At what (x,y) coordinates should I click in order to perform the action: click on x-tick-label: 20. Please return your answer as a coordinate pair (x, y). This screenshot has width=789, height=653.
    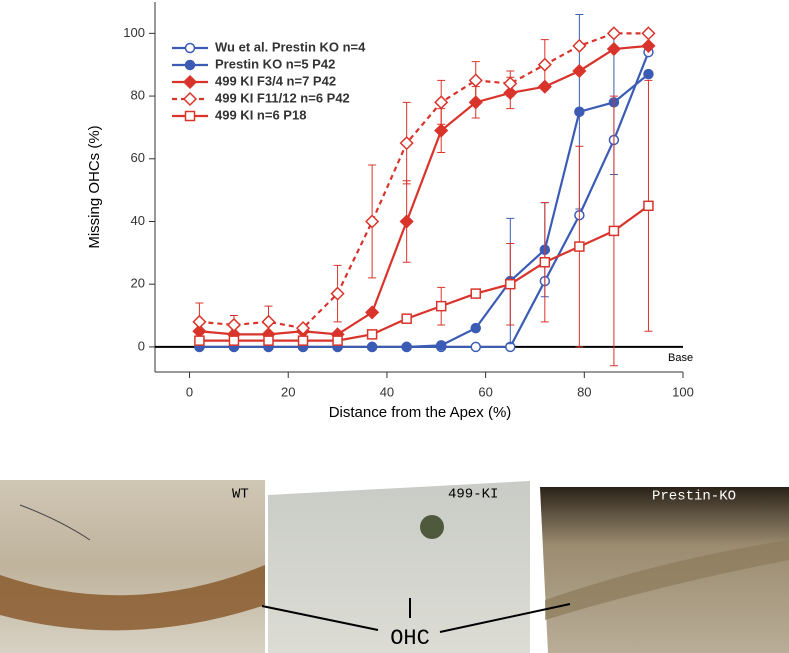
    Looking at the image, I should click on (288, 391).